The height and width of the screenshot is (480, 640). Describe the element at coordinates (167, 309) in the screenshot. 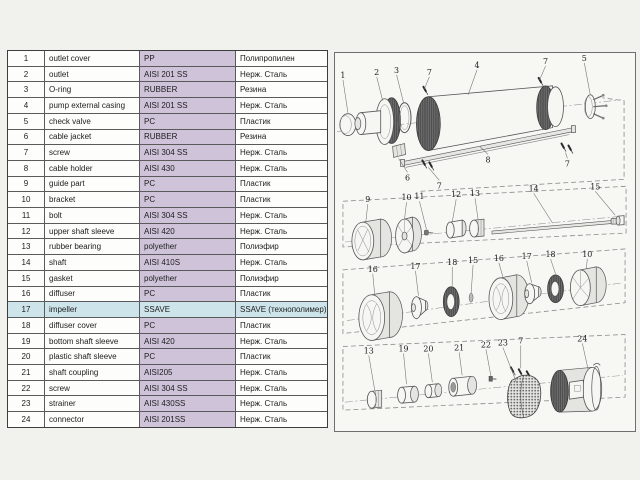

I see `table-row: 17 impeller SSAVE SSAVE (технополимер)` at that location.